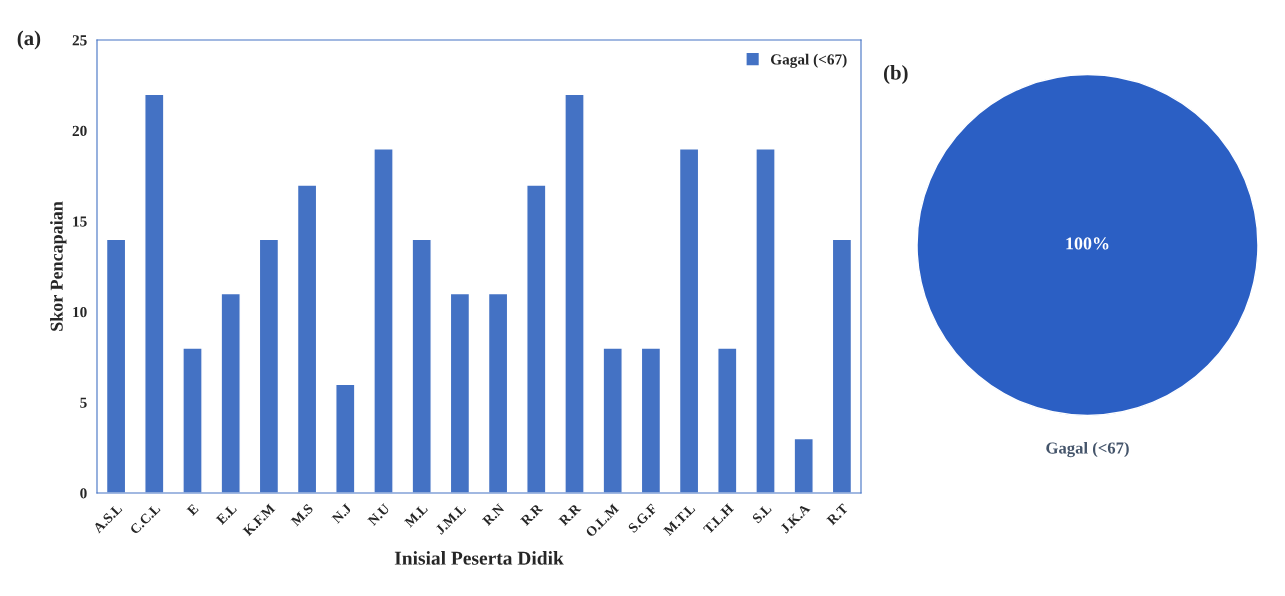 The width and height of the screenshot is (1285, 596). What do you see at coordinates (83, 402) in the screenshot?
I see `y-tick-label: 5` at bounding box center [83, 402].